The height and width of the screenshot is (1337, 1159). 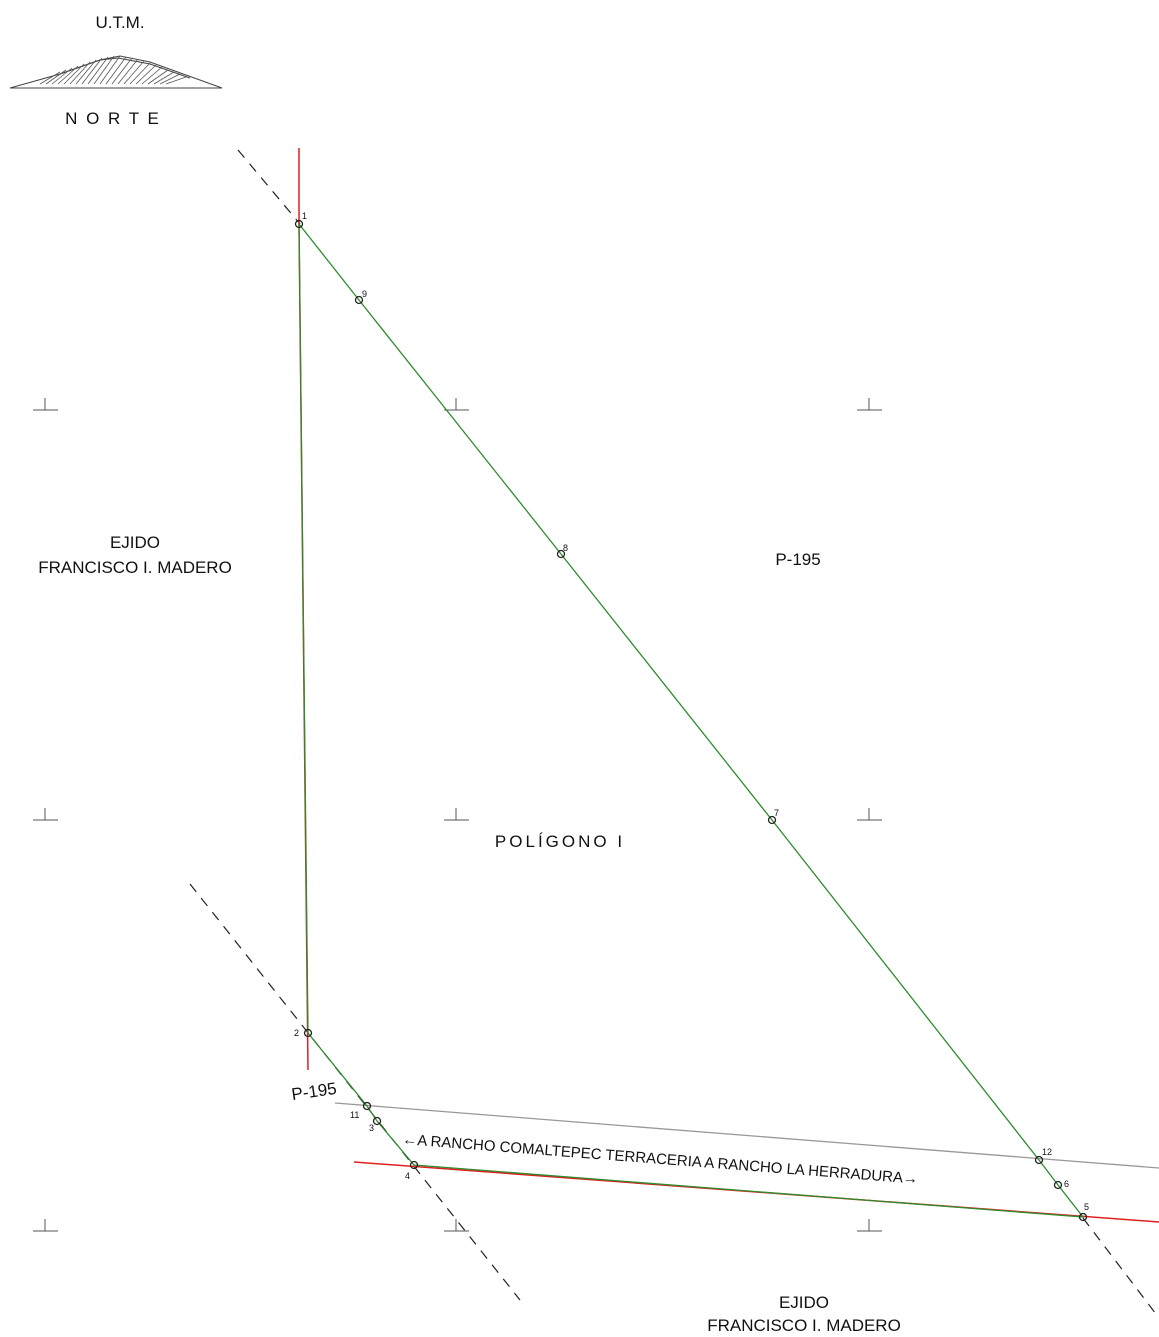 I want to click on utm-label: U.T.M., so click(x=119, y=22).